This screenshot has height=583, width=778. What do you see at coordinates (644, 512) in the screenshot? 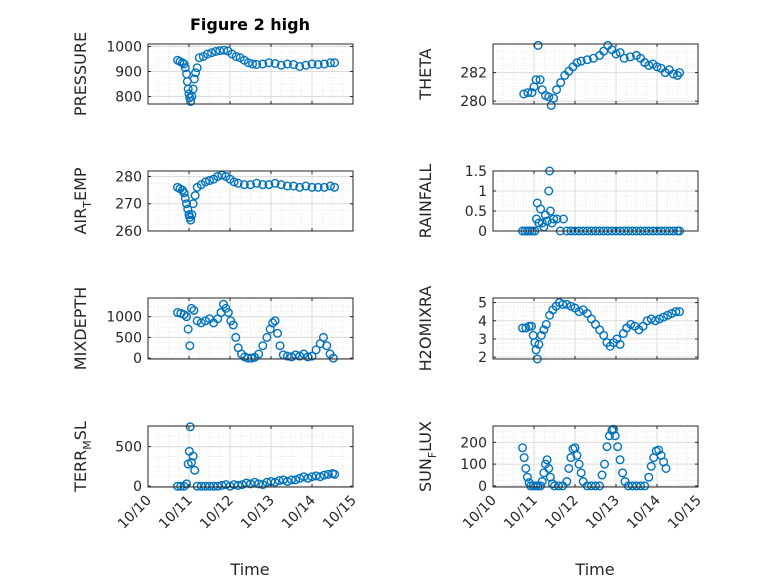
I see `x-tick-label: 10/14` at bounding box center [644, 512].